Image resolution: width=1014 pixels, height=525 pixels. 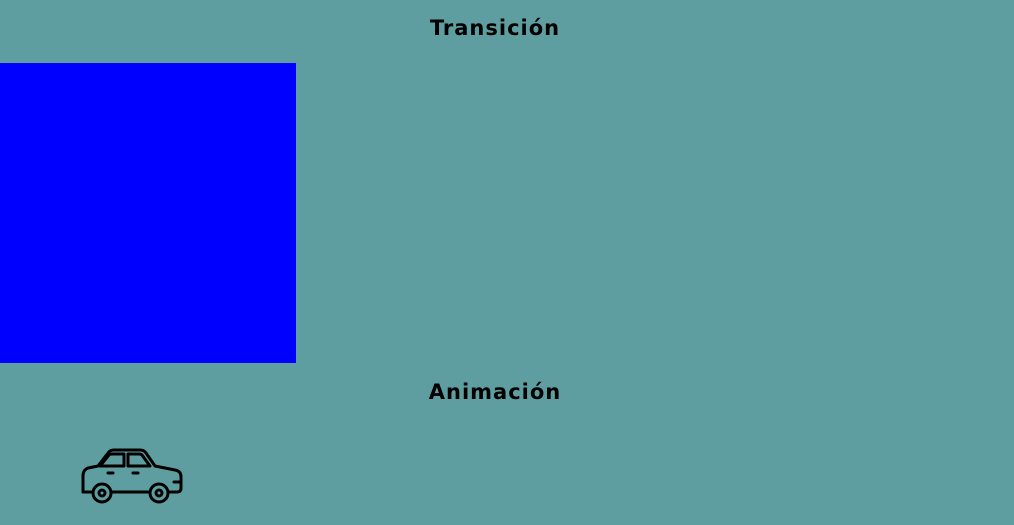 I want to click on transition-title: Transición, so click(x=495, y=28).